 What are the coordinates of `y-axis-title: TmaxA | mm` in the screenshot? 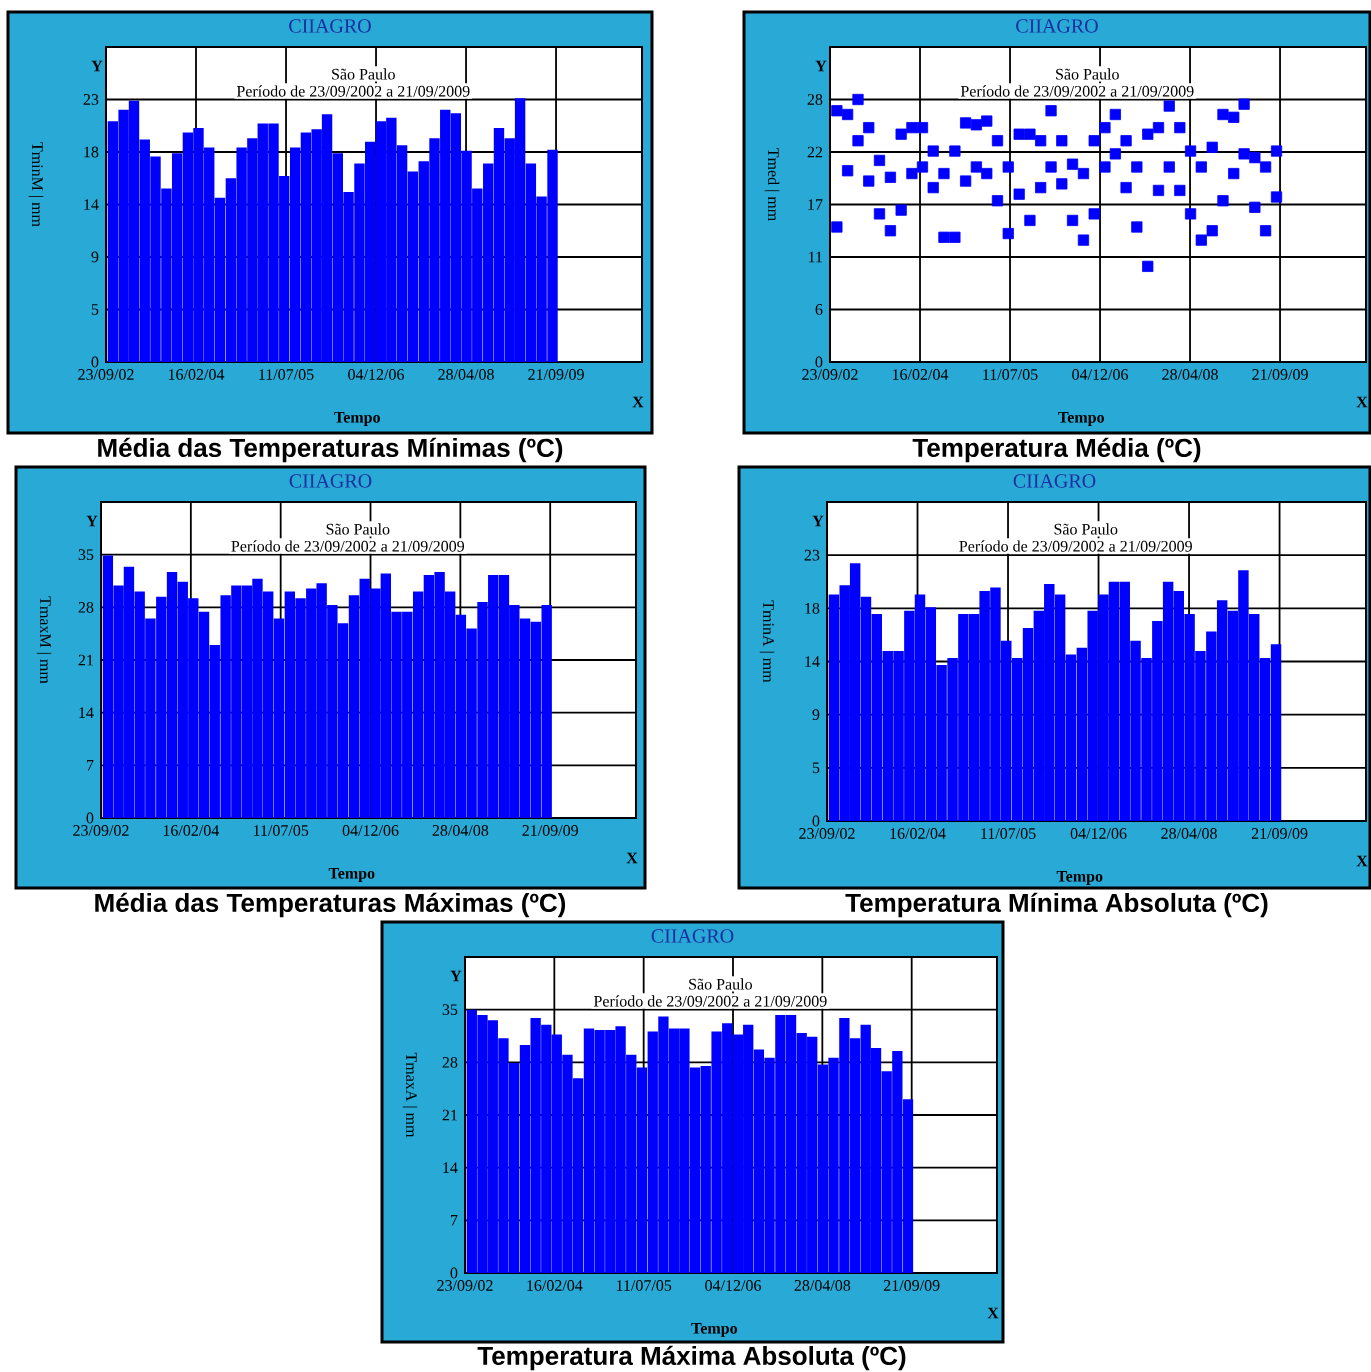 It's located at (410, 1095).